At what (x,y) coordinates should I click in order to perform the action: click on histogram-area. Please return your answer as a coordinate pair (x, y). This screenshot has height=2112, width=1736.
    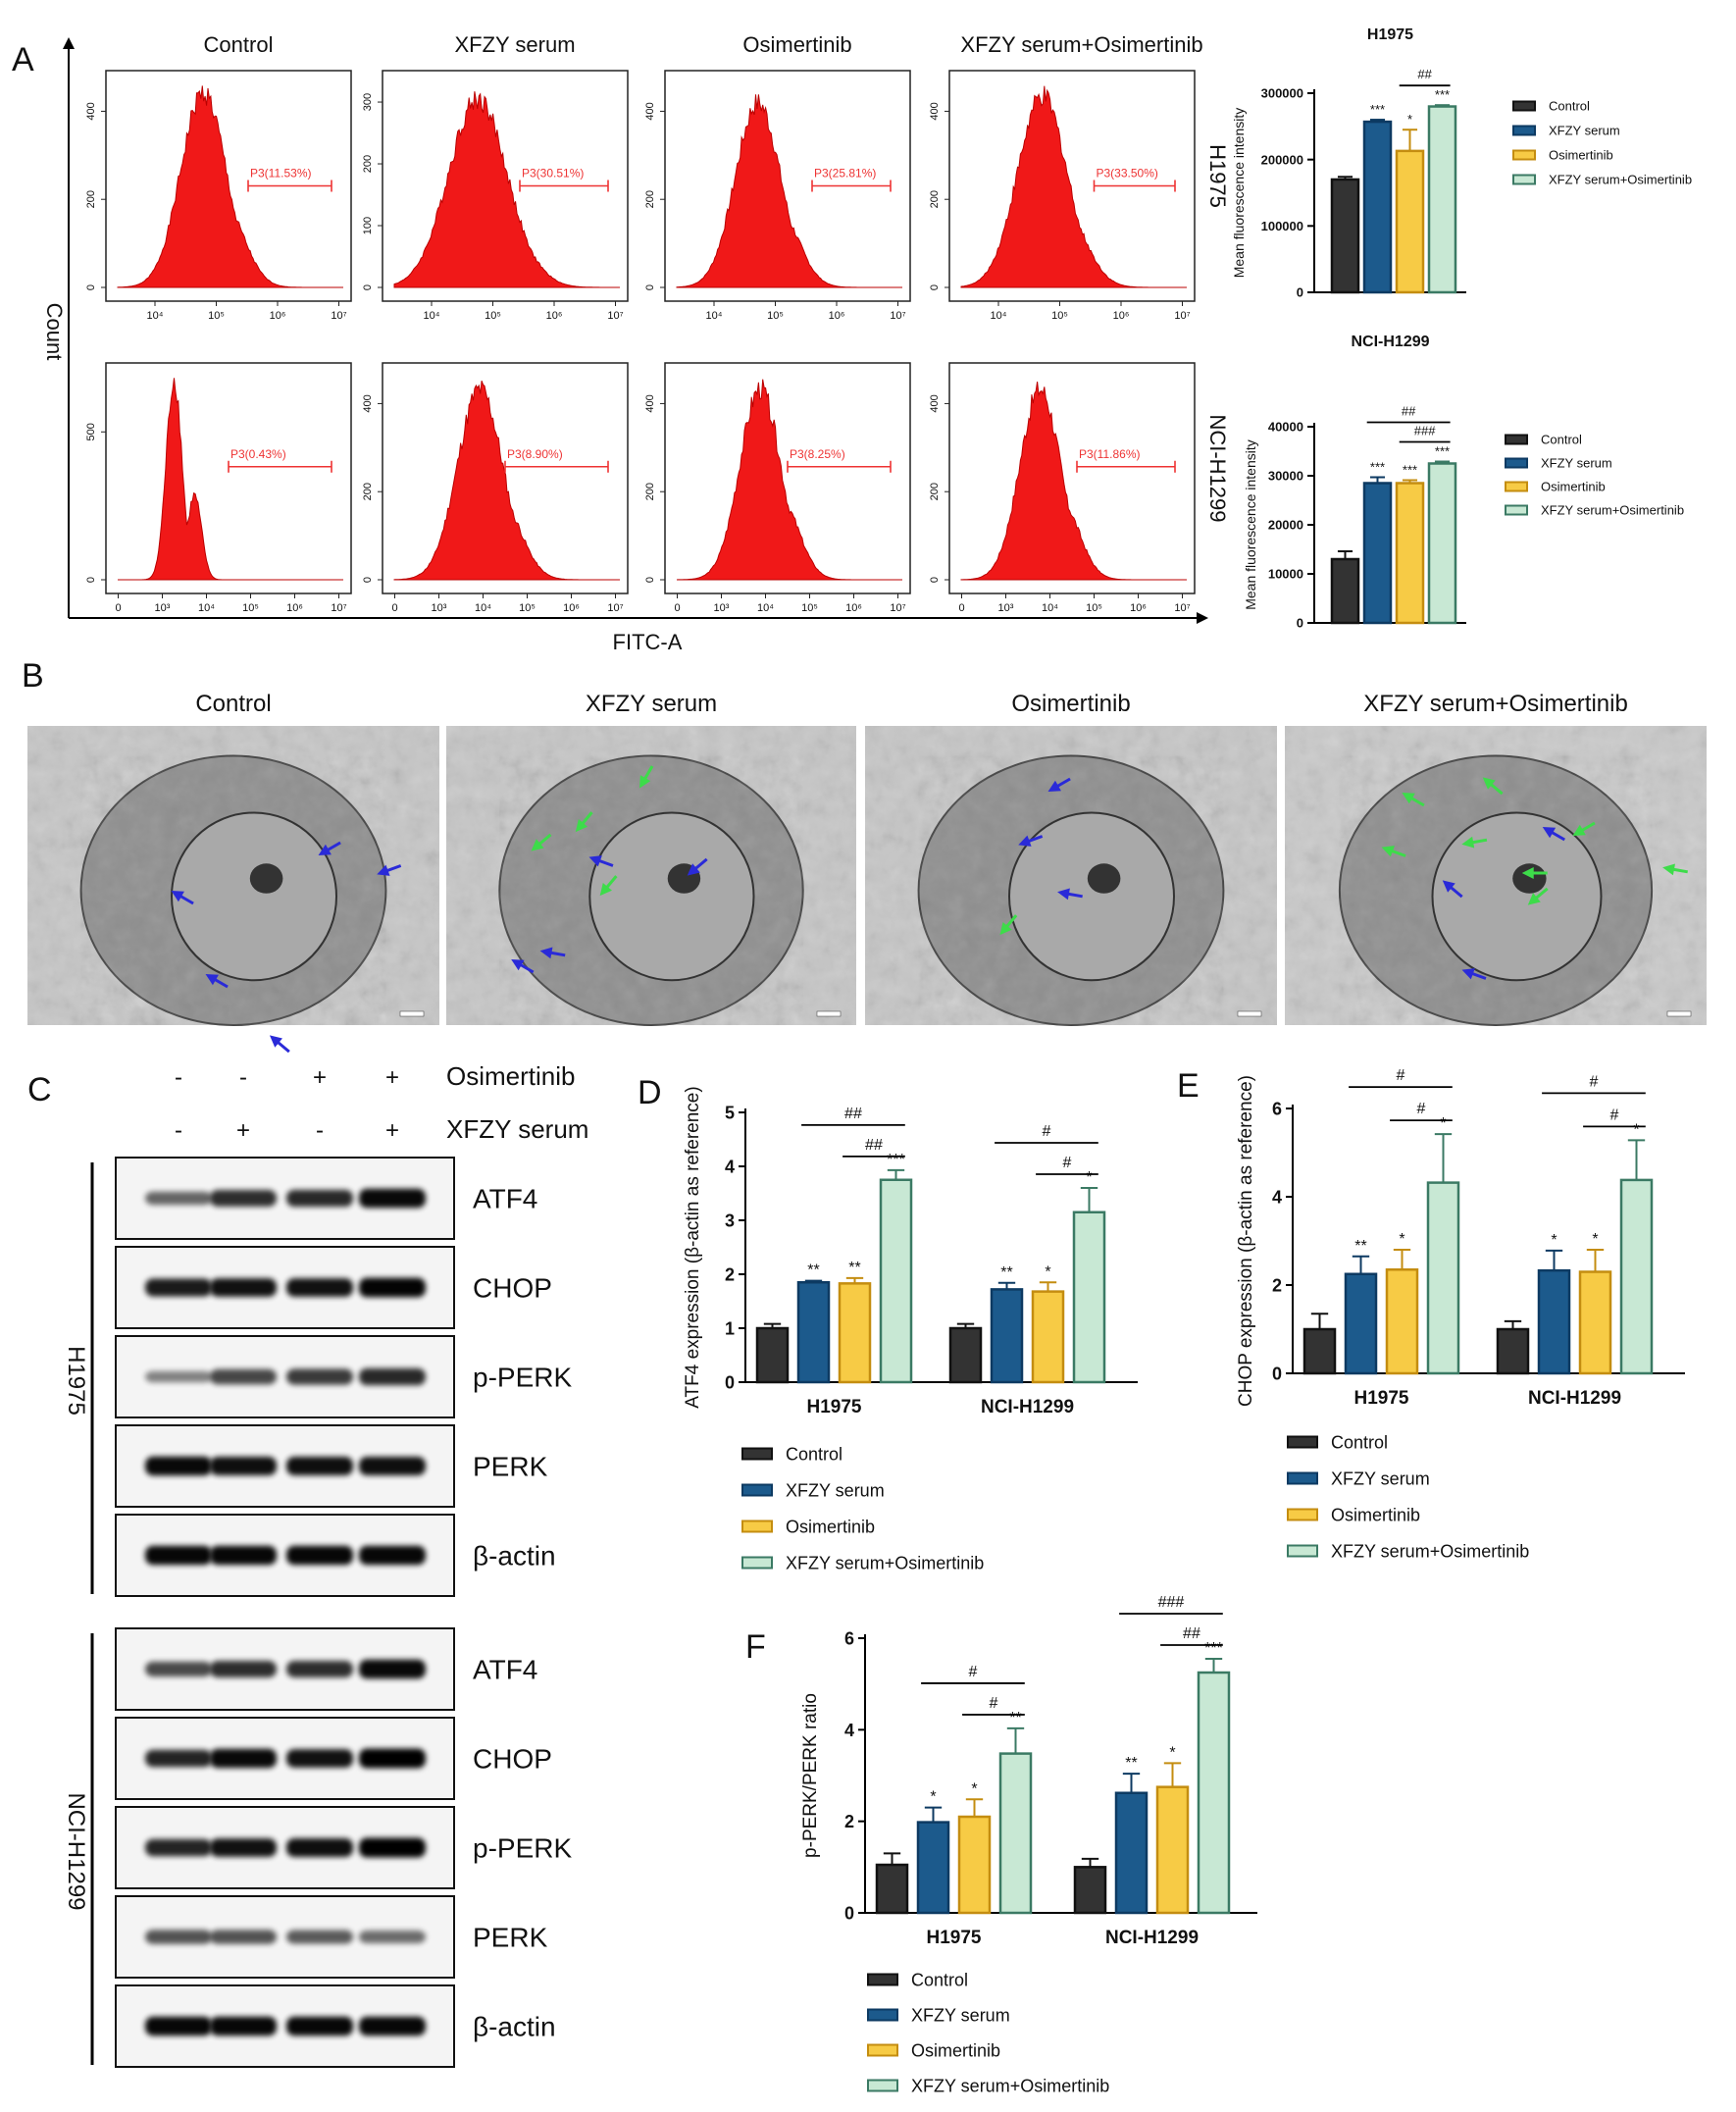
    Looking at the image, I should click on (1074, 186).